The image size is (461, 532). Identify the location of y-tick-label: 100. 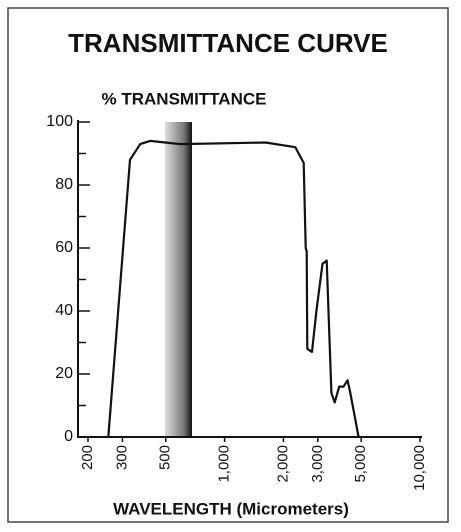
(59, 121).